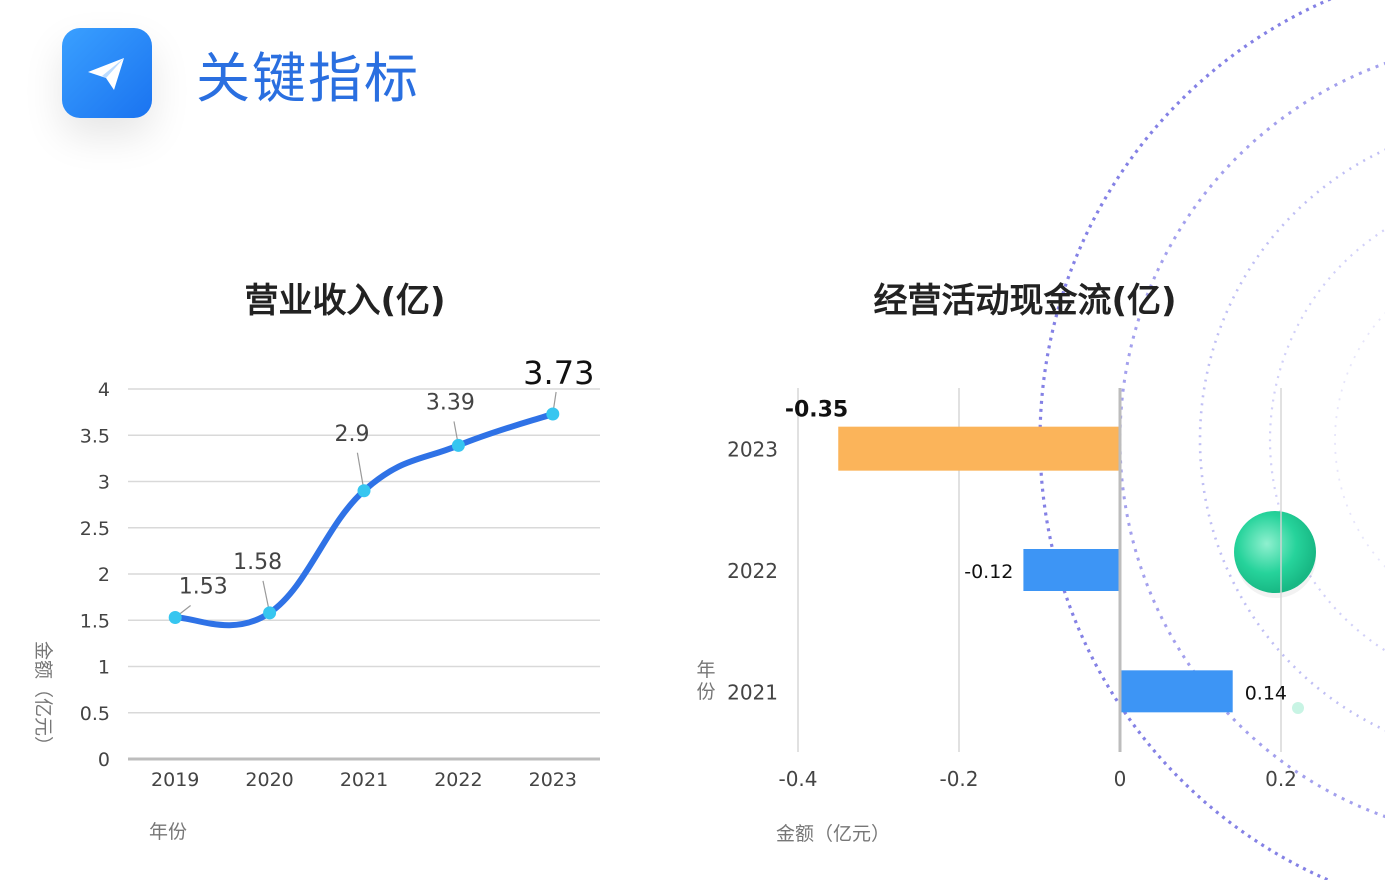 This screenshot has width=1385, height=880. What do you see at coordinates (168, 832) in the screenshot?
I see `x-axis-title: 年份` at bounding box center [168, 832].